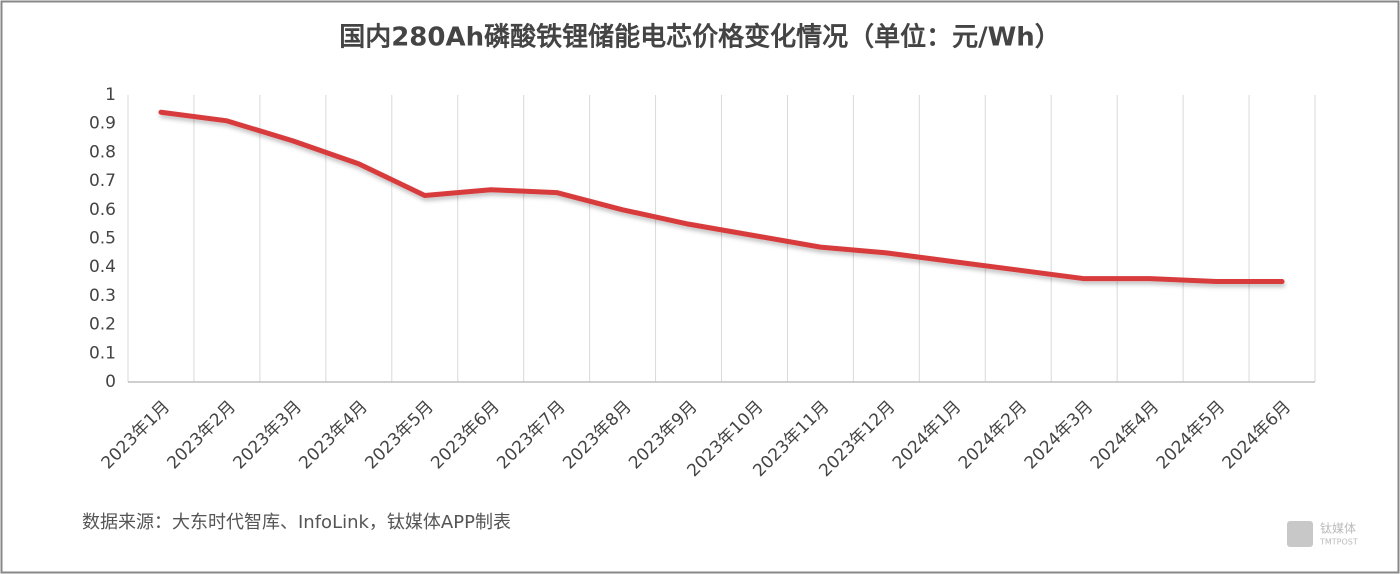 The width and height of the screenshot is (1400, 574). I want to click on y-tick-label: 0.2, so click(102, 325).